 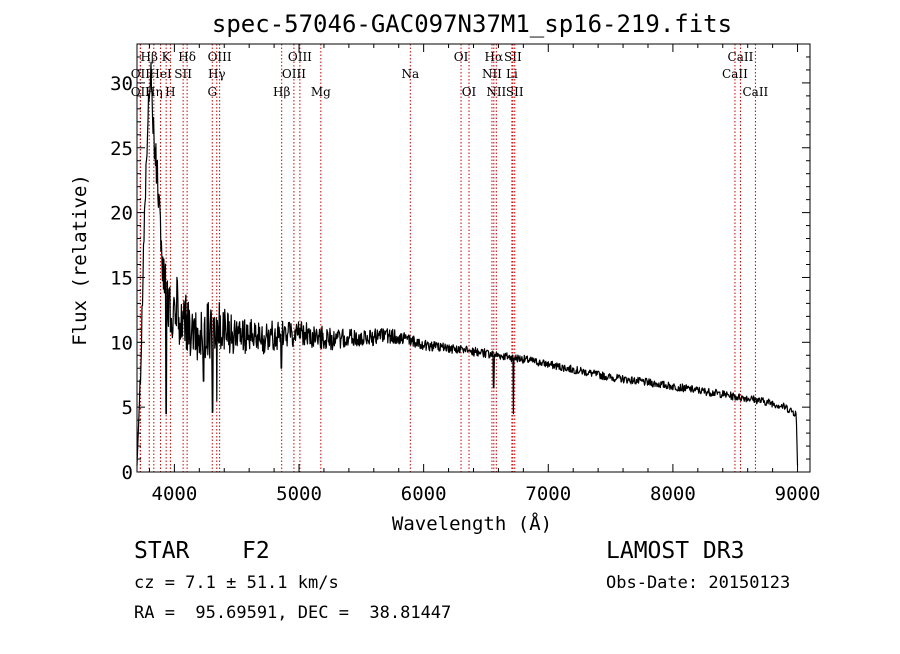 What do you see at coordinates (121, 84) in the screenshot?
I see `y-tick-label: 30` at bounding box center [121, 84].